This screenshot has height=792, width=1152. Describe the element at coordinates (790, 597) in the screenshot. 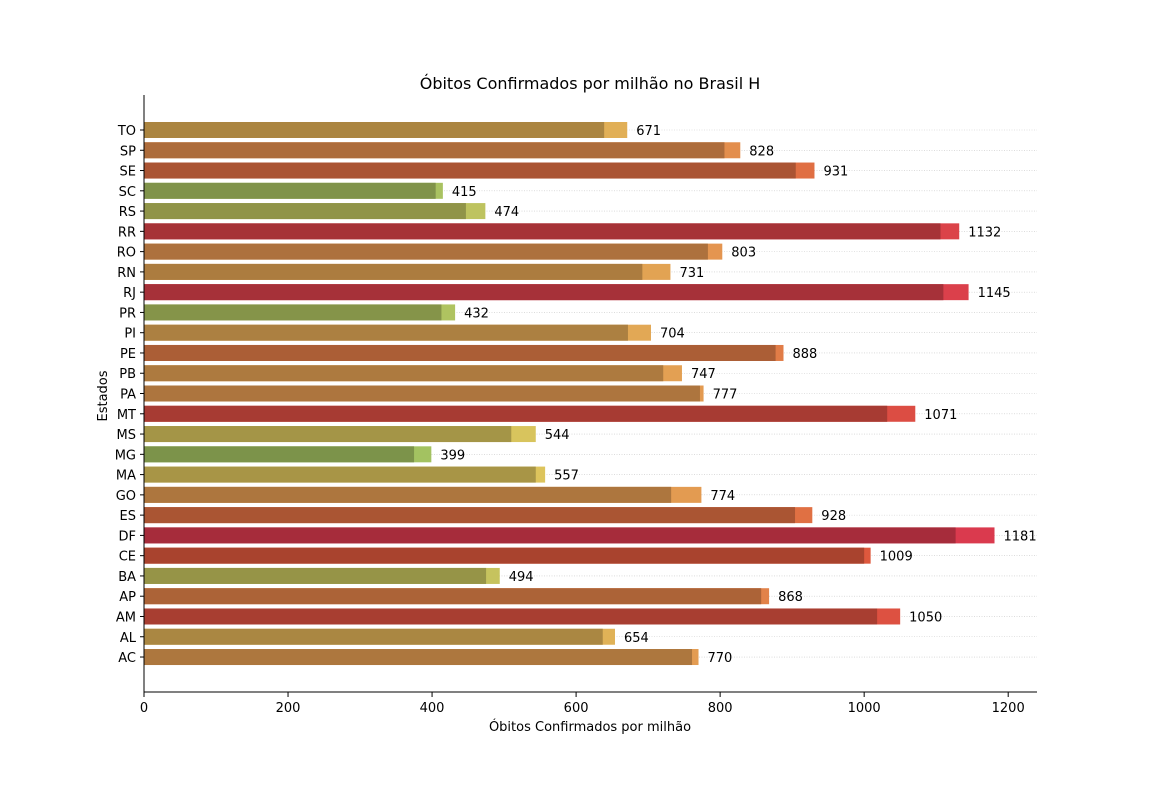

I see `value-label-ap: 868` at that location.